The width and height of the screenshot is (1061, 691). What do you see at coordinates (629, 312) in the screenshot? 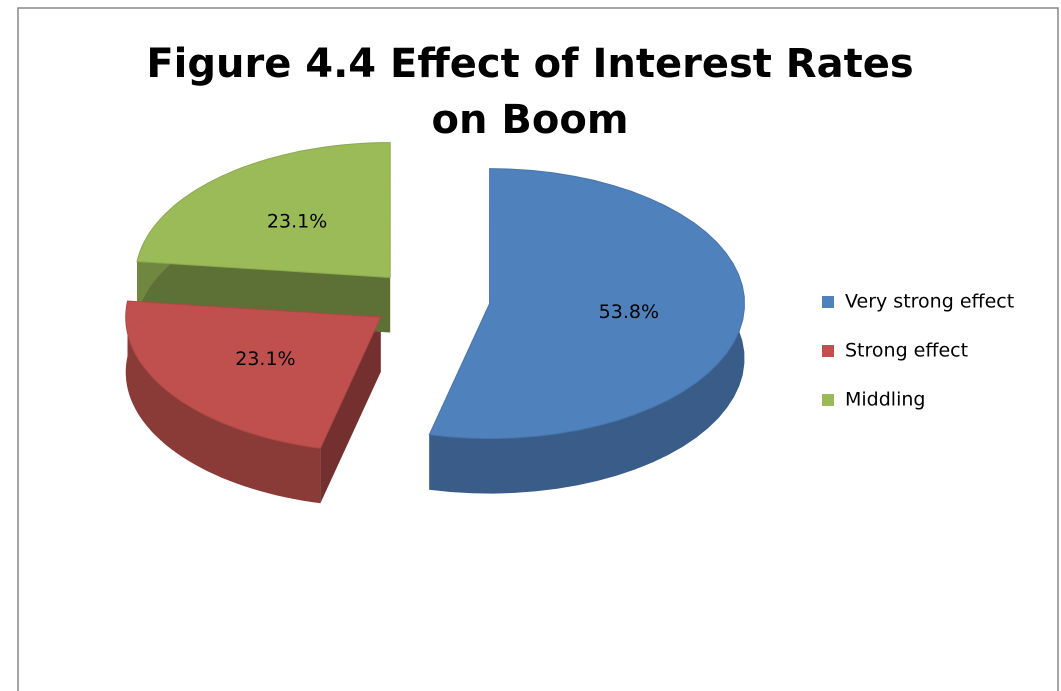
I see `data-label: 53.8%` at bounding box center [629, 312].